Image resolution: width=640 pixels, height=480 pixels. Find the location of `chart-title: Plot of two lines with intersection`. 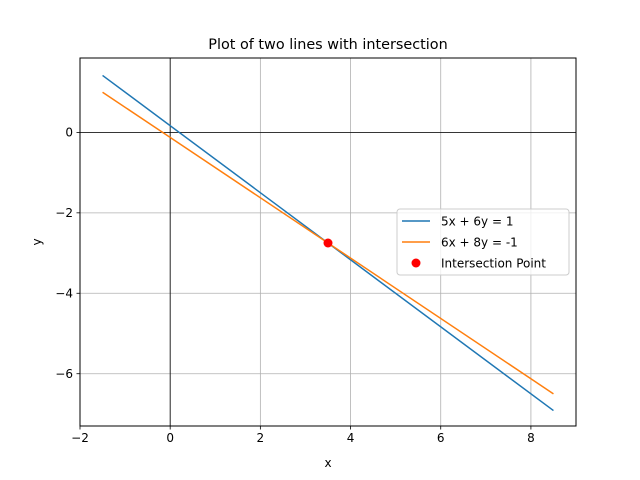

chart-title: Plot of two lines with intersection is located at coordinates (327, 45).